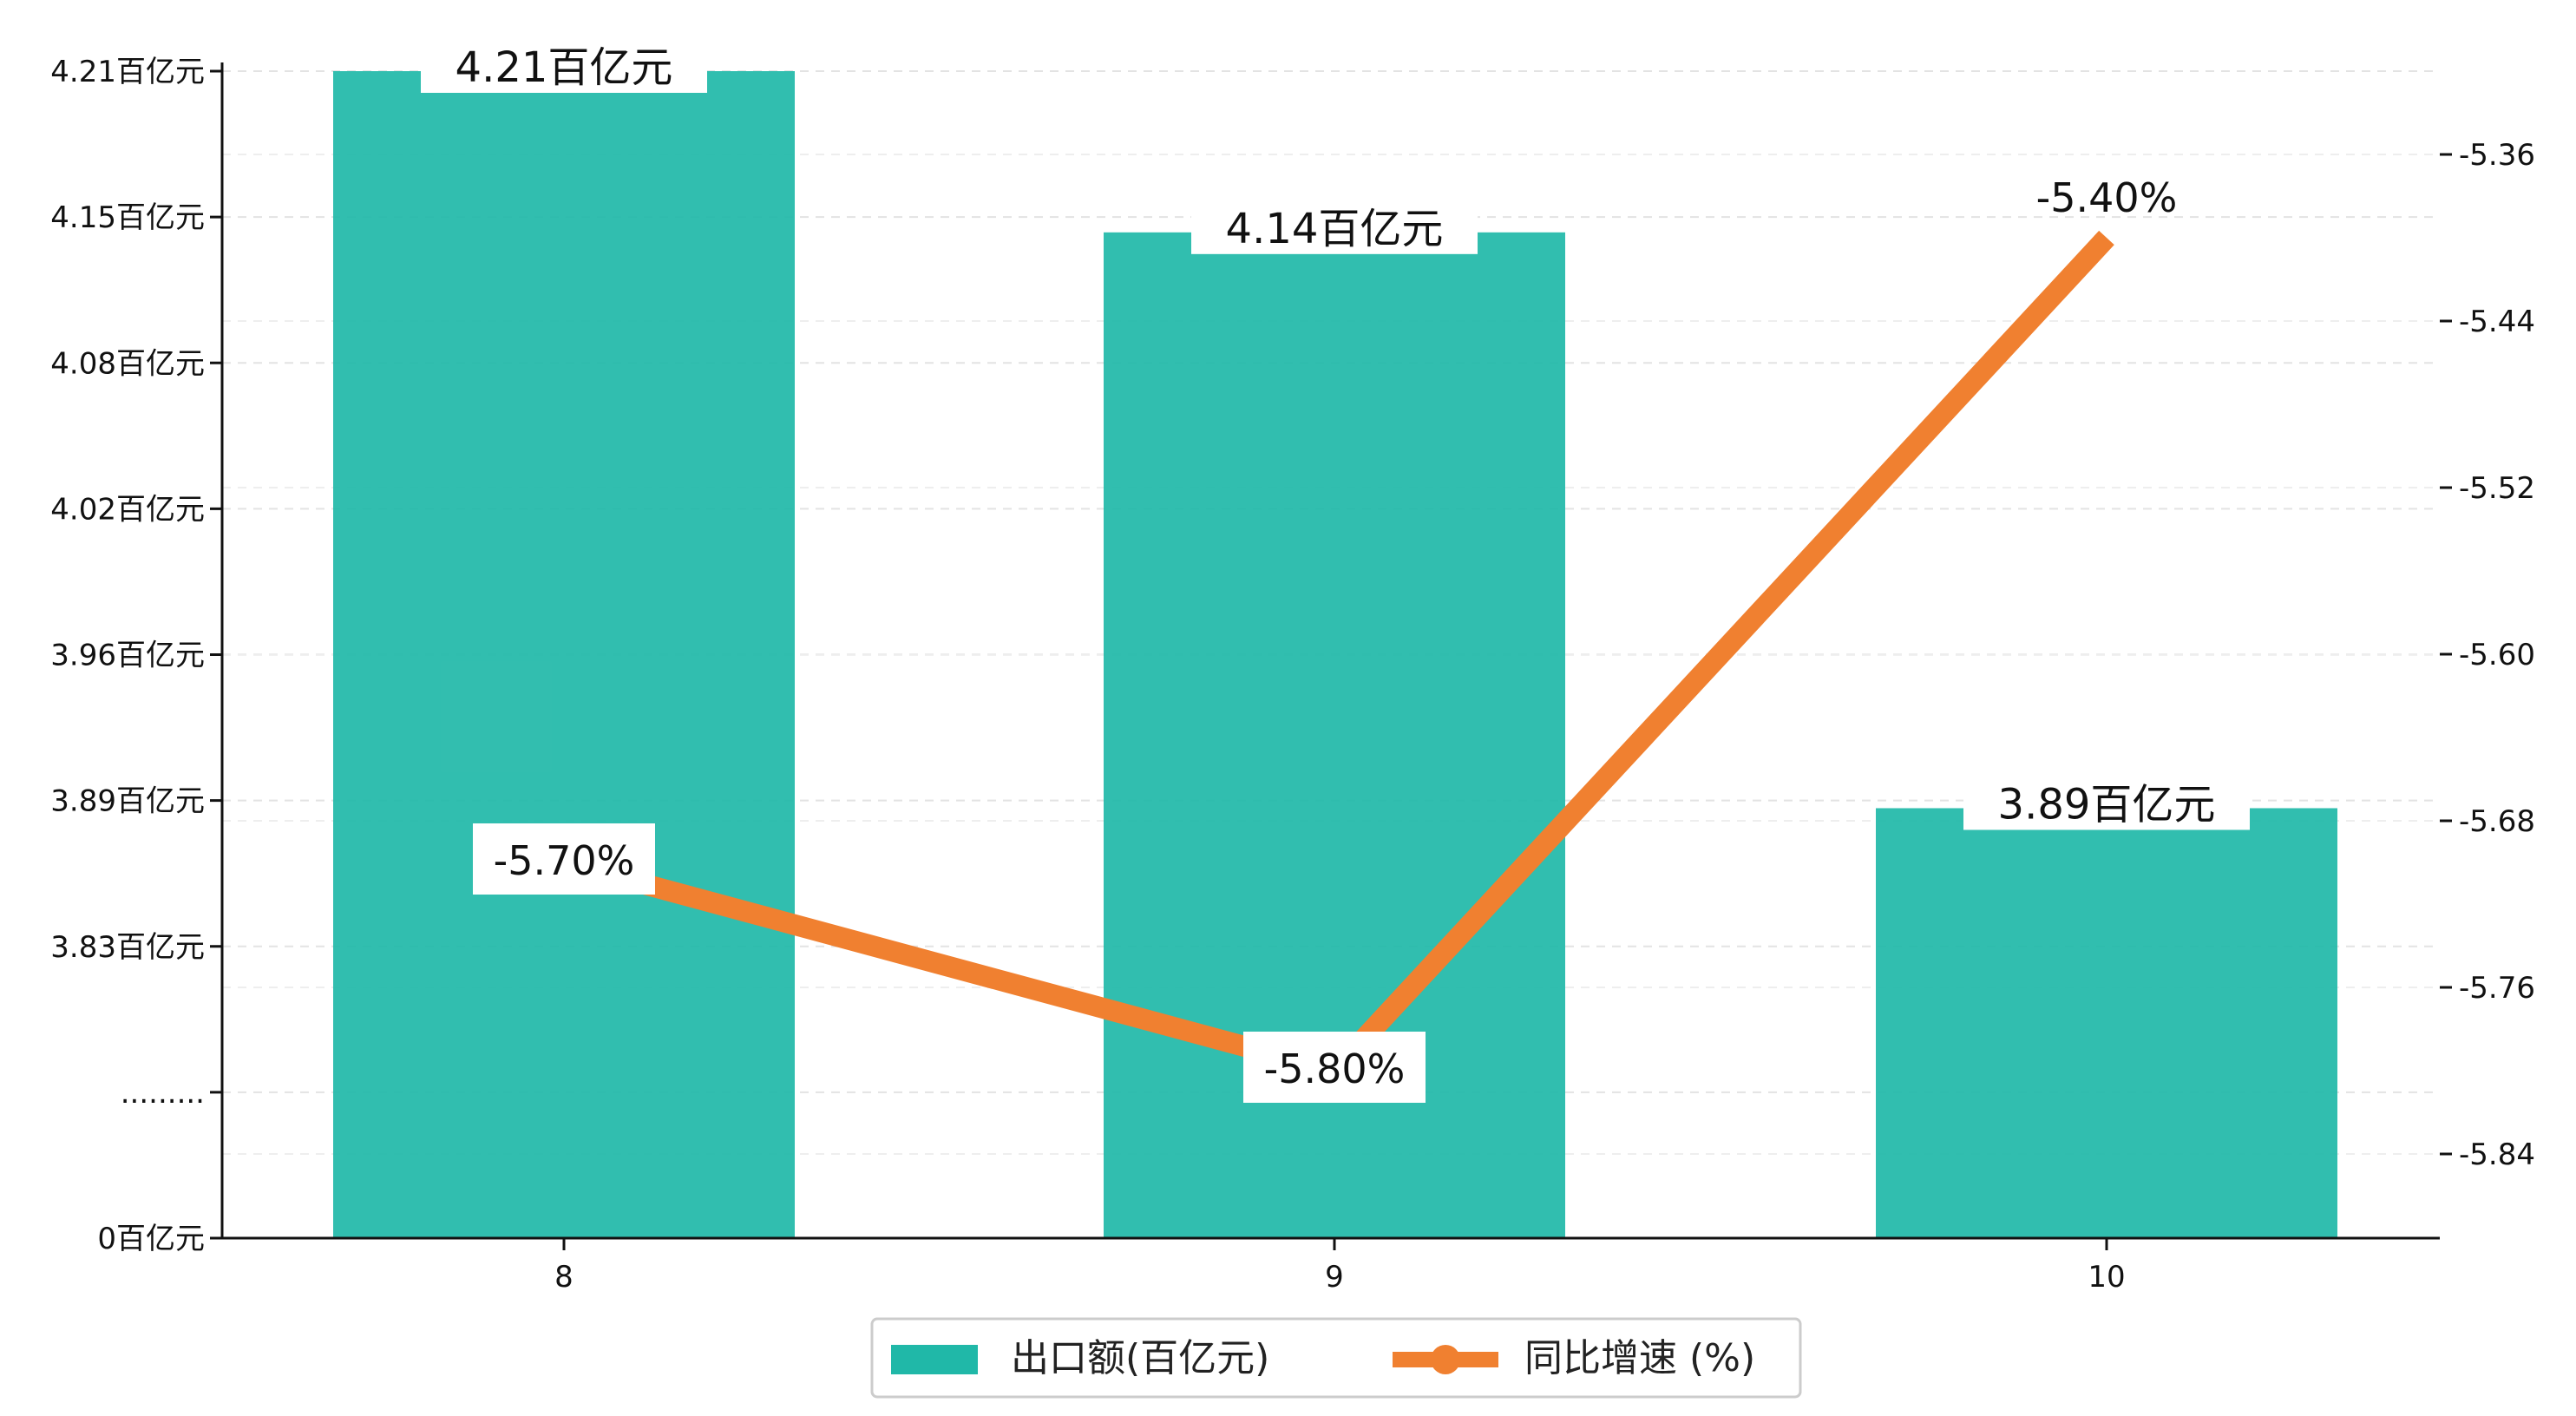 Image resolution: width=2576 pixels, height=1416 pixels. I want to click on right-tick-label: -5.76, so click(2497, 989).